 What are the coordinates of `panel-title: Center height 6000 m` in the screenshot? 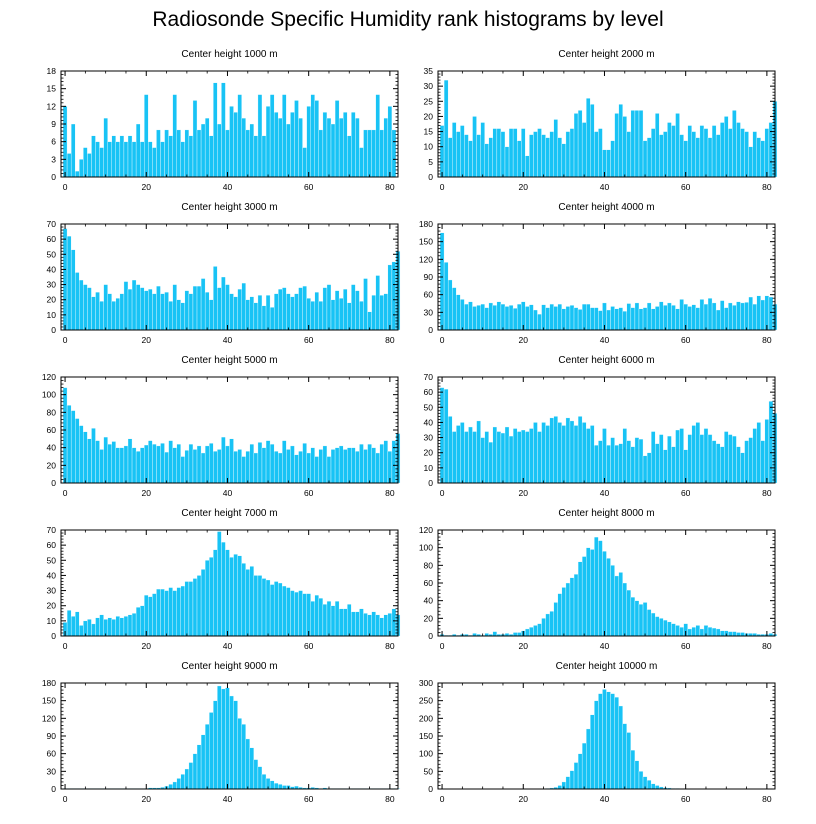 It's located at (606, 360).